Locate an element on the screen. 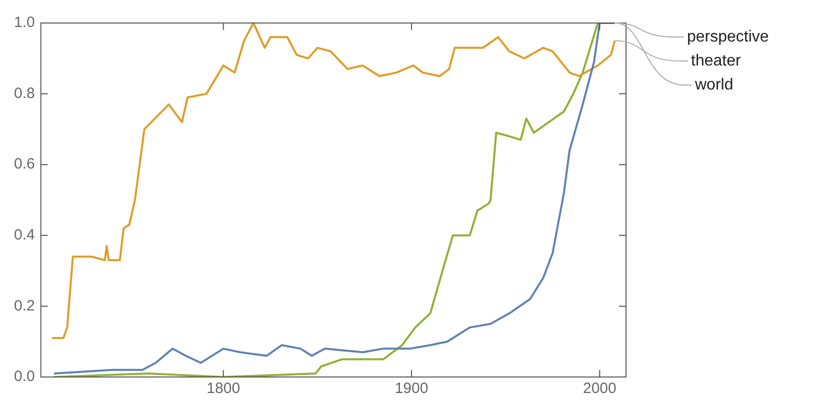 The width and height of the screenshot is (834, 409). y-tick-label: 0.0 is located at coordinates (24, 377).